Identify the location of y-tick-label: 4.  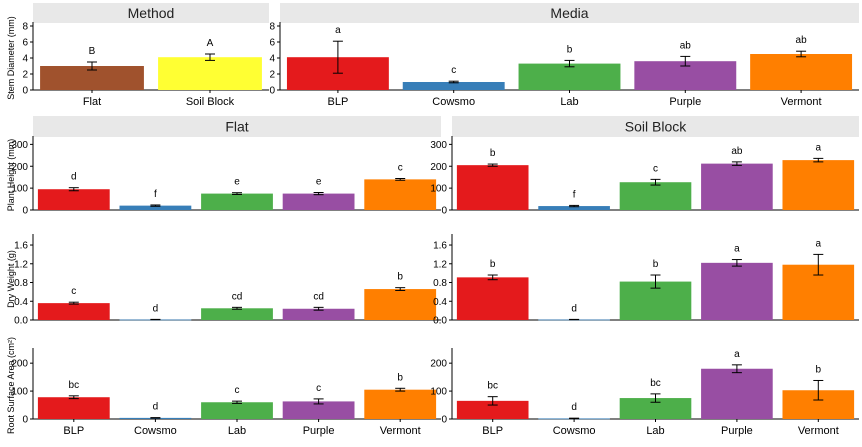
(272, 59).